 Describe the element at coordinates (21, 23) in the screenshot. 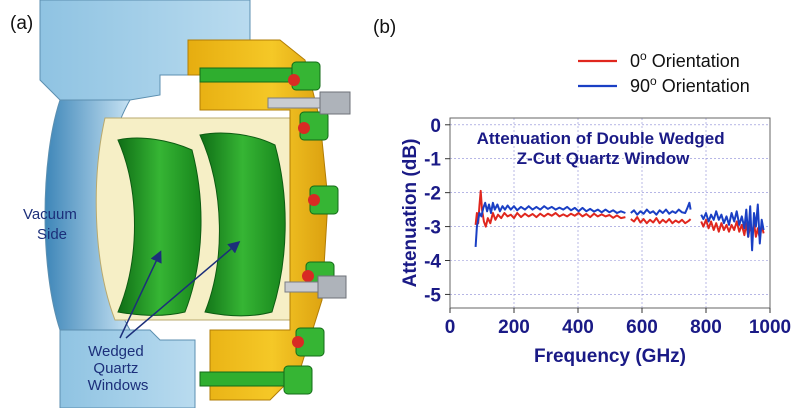

I see `panel-a-label: (a)` at that location.